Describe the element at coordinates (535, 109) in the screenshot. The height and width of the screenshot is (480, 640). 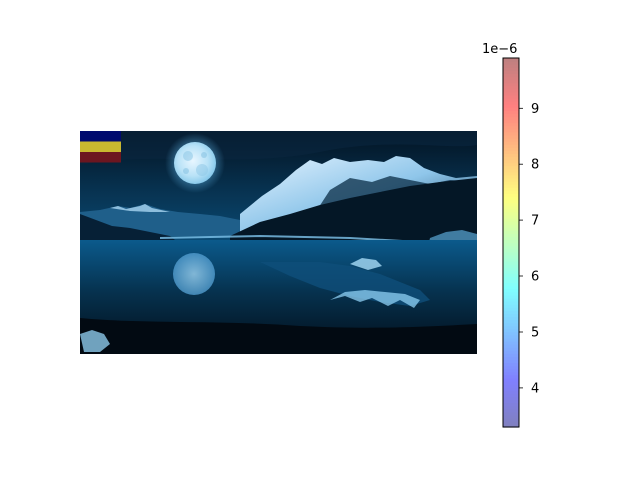
I see `colorbar-tick-label: 9` at that location.